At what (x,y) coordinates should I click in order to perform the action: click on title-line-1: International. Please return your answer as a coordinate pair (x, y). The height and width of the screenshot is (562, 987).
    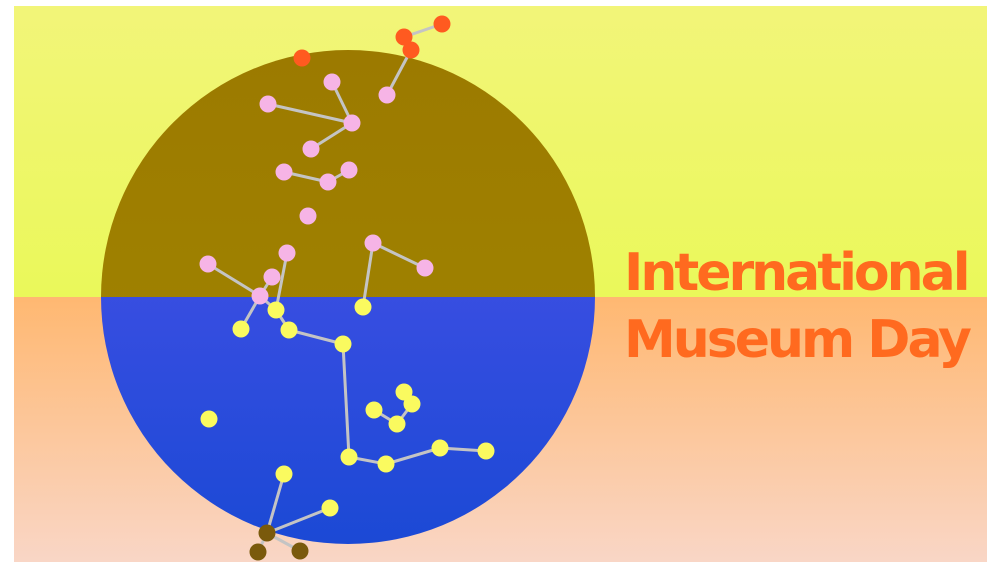
    Looking at the image, I should click on (796, 273).